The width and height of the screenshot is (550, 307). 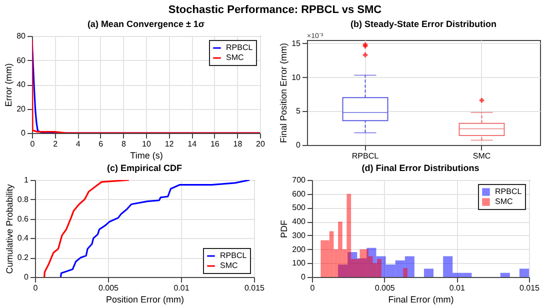 I want to click on x-axis-title: Final Error (mm), so click(x=421, y=299).